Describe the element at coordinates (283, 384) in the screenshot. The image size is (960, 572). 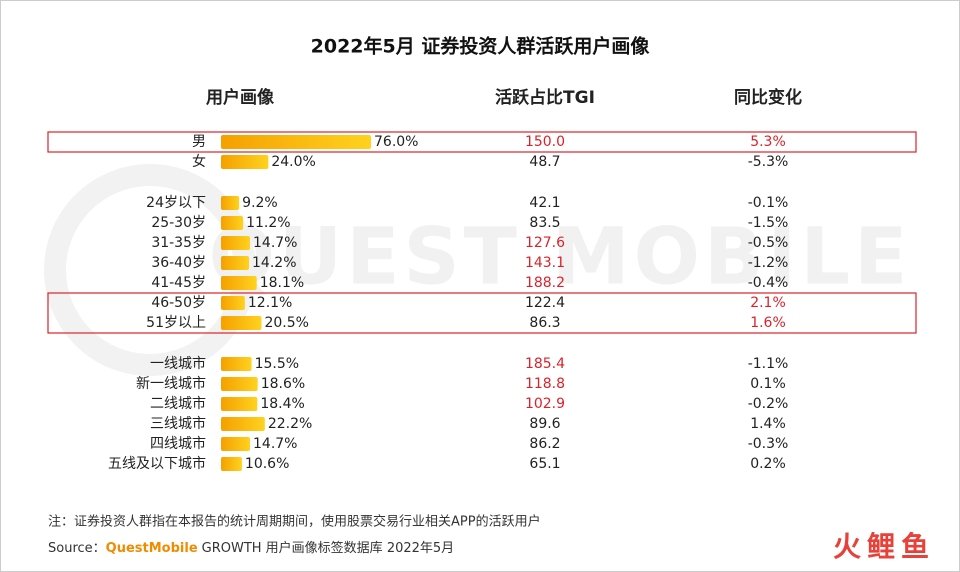
I see `value-label: 18.6%` at that location.